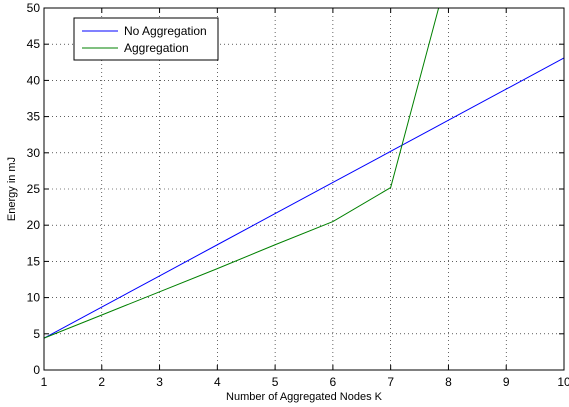 This screenshot has width=569, height=407. What do you see at coordinates (506, 382) in the screenshot?
I see `x-tick-label: 9` at bounding box center [506, 382].